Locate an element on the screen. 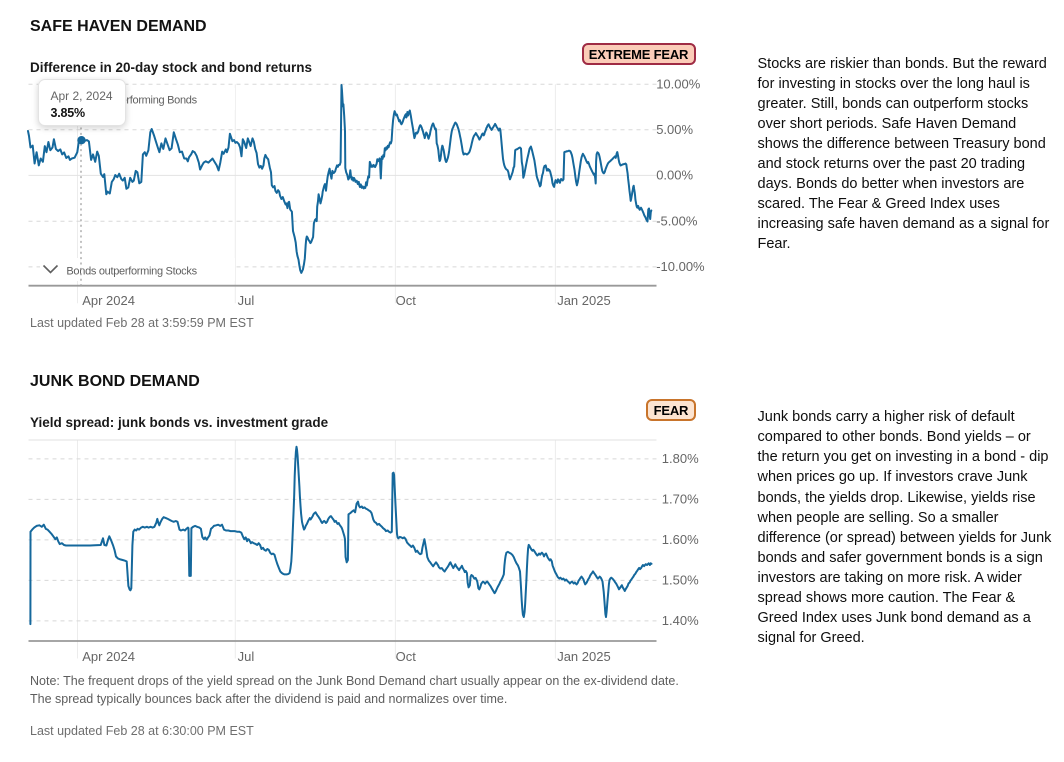 This screenshot has width=1064, height=762. svg-text: 1.60% is located at coordinates (680, 539).